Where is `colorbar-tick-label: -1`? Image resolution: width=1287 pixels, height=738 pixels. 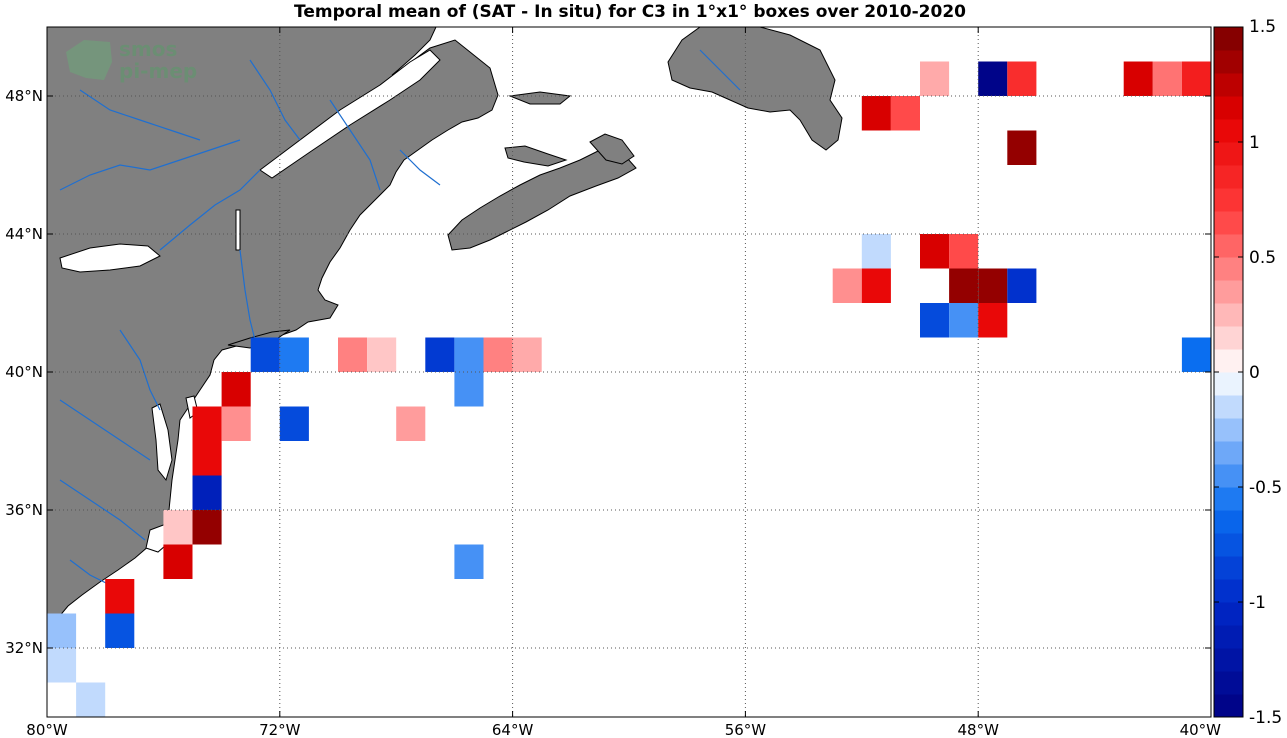
colorbar-tick-label: -1 is located at coordinates (1257, 603).